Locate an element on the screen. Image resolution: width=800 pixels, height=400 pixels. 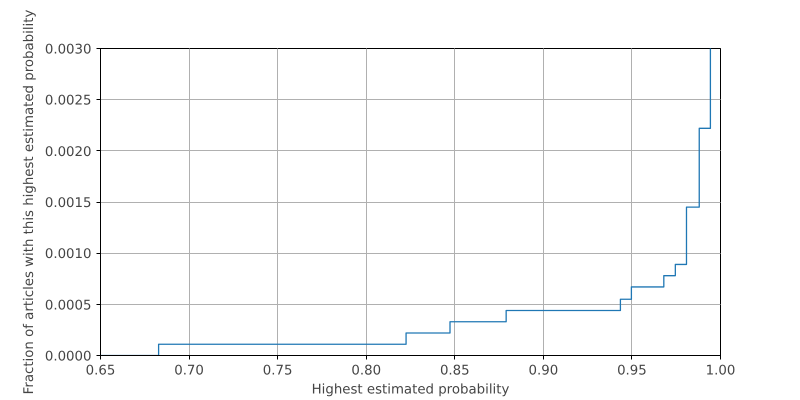
x-tick-label: 0.80 is located at coordinates (366, 371).